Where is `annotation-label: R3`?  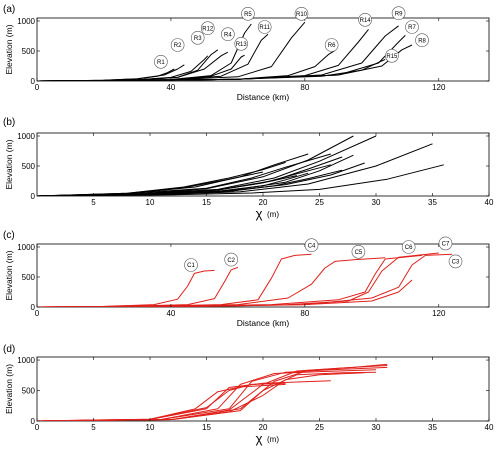 annotation-label: R3 is located at coordinates (198, 39).